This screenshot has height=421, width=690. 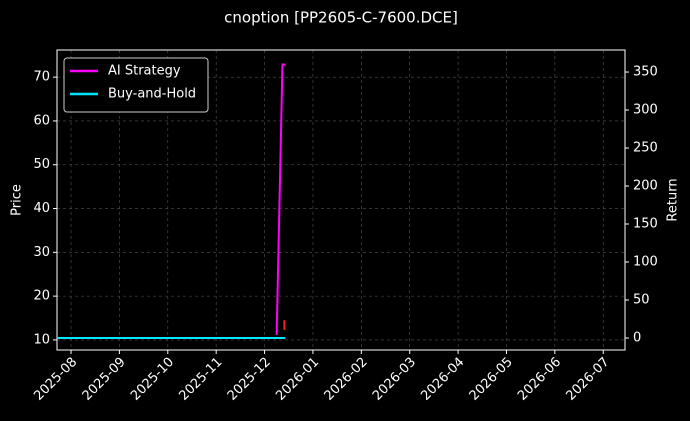 What do you see at coordinates (41, 339) in the screenshot?
I see `y-tick-label: 10` at bounding box center [41, 339].